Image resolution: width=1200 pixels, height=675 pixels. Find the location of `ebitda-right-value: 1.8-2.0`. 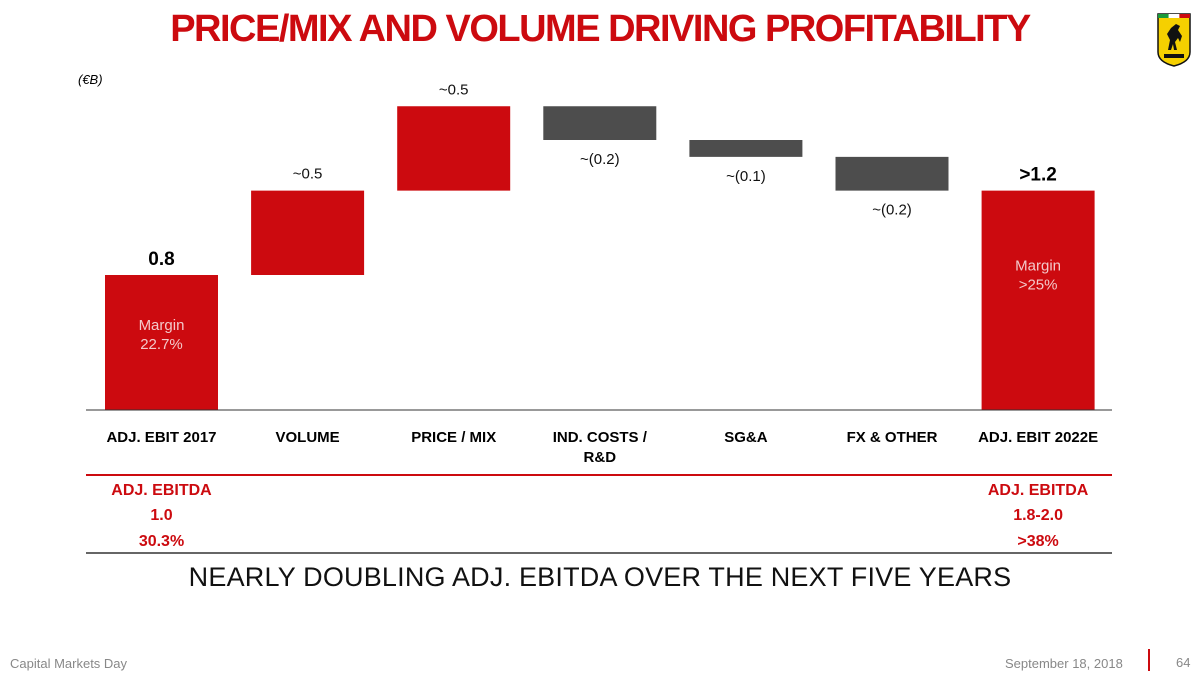

ebitda-right-value: 1.8-2.0 is located at coordinates (1038, 515).